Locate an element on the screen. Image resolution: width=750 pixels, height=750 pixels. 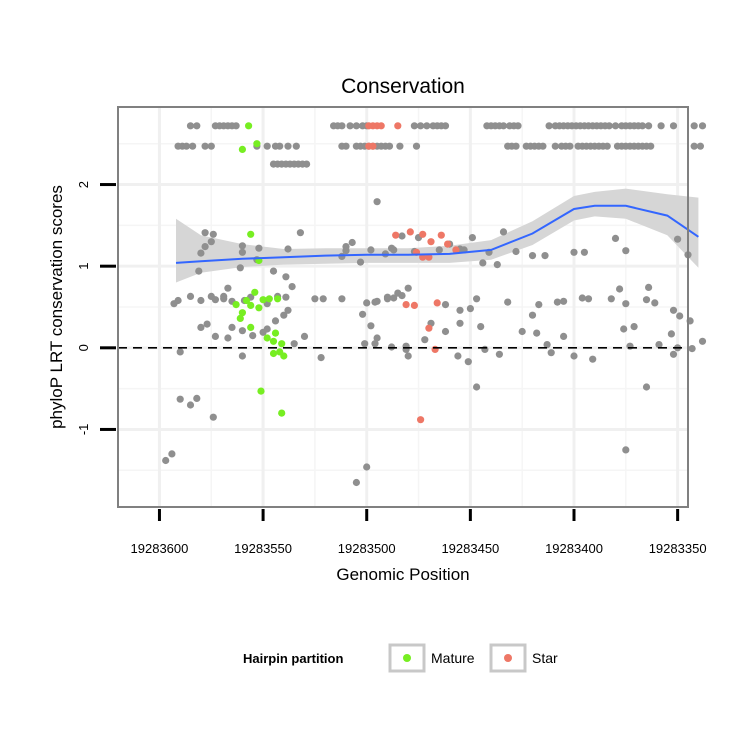
legend-dot-mature is located at coordinates (407, 658).